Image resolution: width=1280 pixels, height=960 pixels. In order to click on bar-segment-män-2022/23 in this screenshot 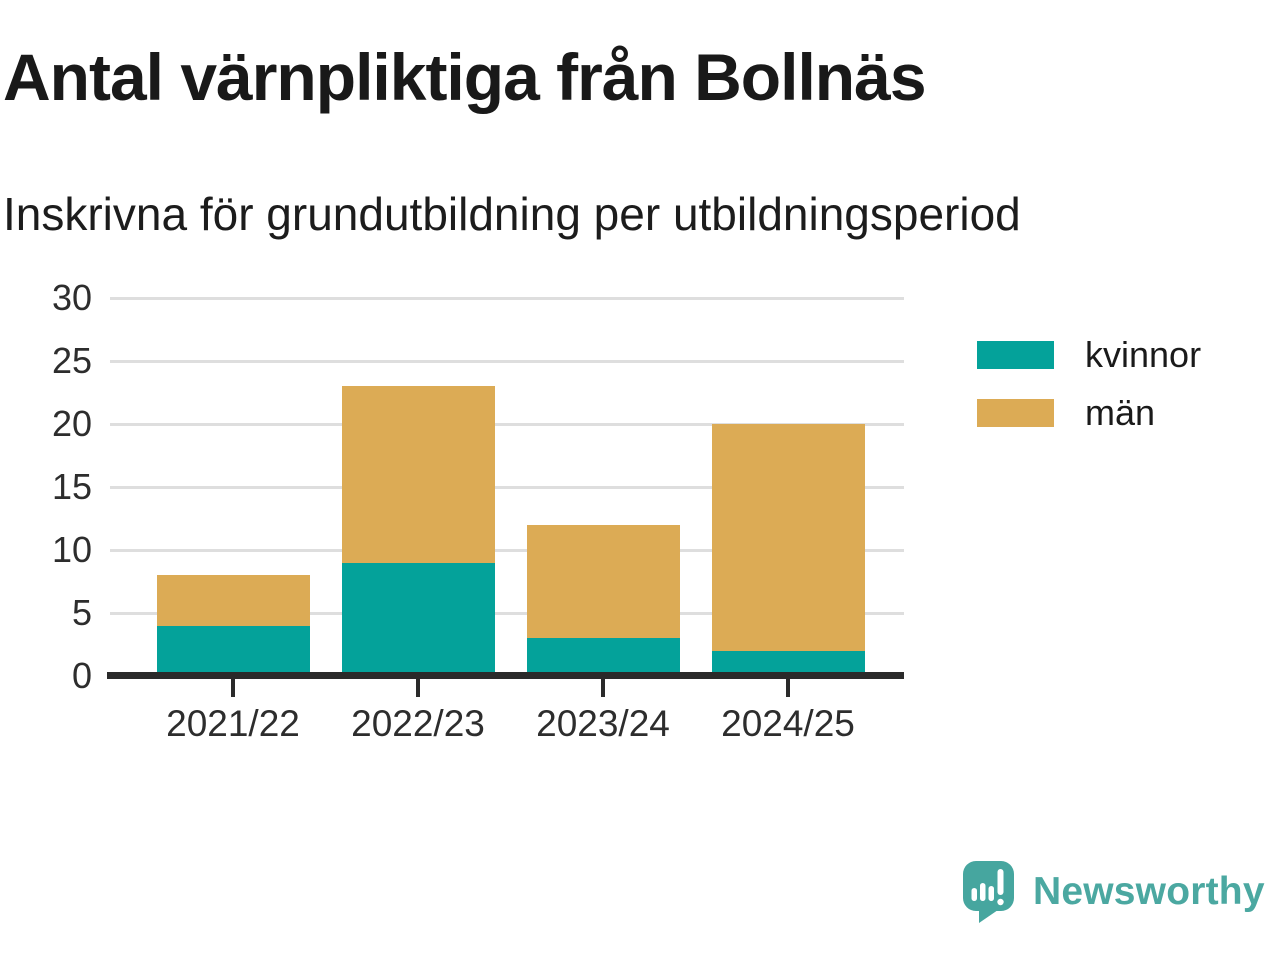, I will do `click(418, 474)`.